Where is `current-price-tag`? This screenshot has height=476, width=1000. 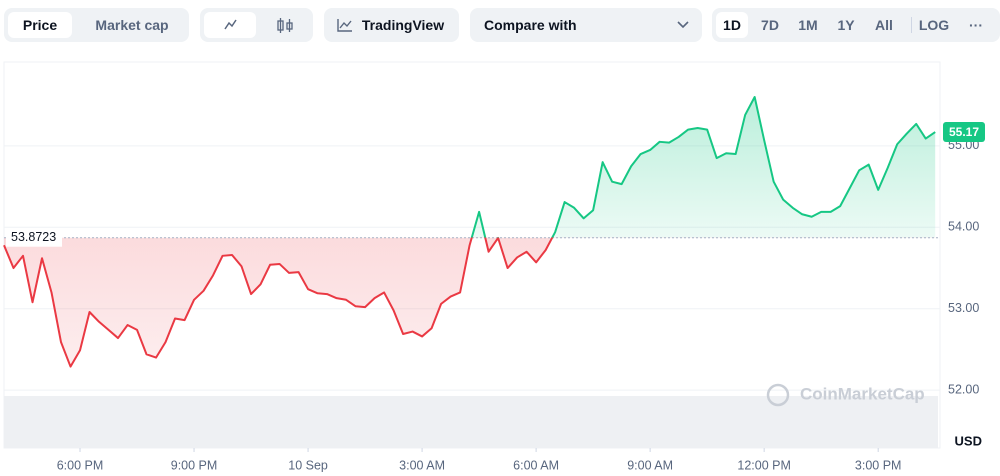
current-price-tag is located at coordinates (964, 132).